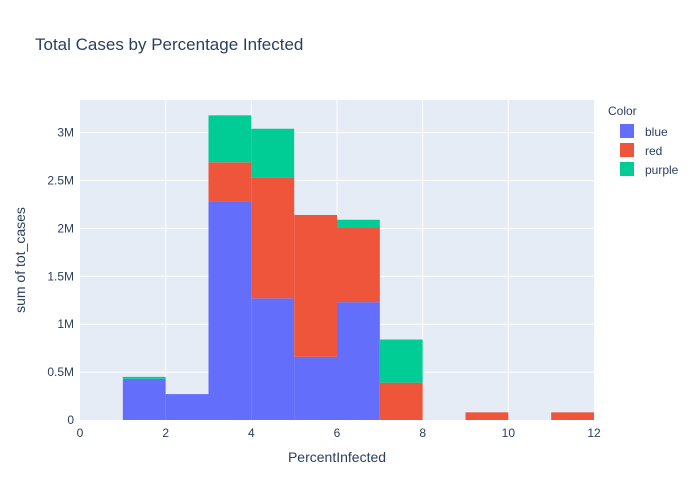 This screenshot has height=500, width=700. I want to click on y-axis-ticks: 0 0.5M 1M 1.5M 2M 2.5M 3M, so click(60, 276).